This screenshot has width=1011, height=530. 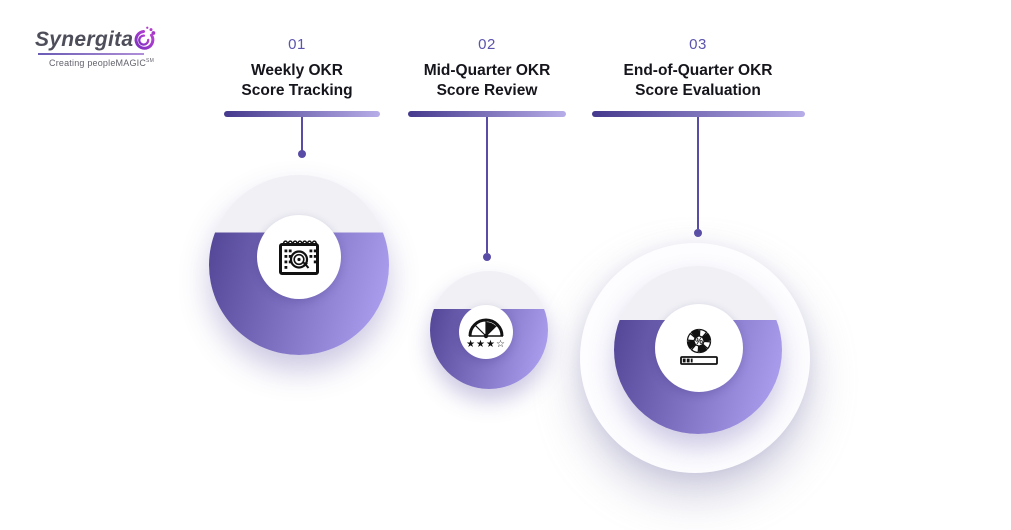 I want to click on step-1-title: Weekly OKR Score Tracking, so click(x=297, y=80).